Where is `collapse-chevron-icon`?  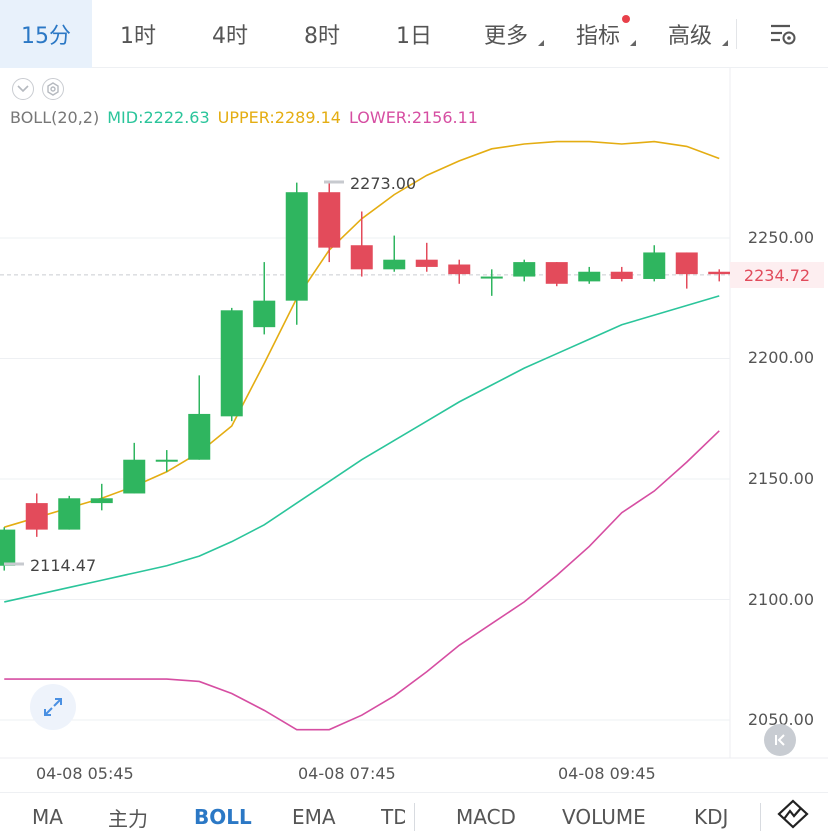 collapse-chevron-icon is located at coordinates (23, 89).